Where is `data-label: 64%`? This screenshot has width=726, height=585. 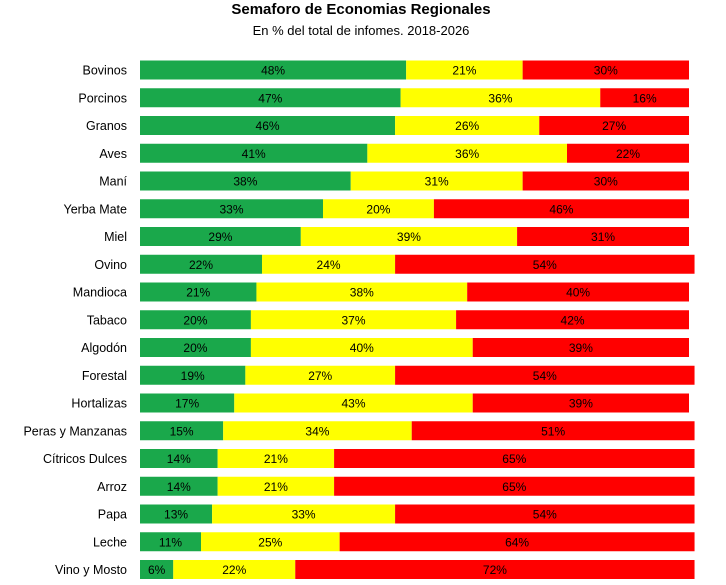 data-label: 64% is located at coordinates (517, 542).